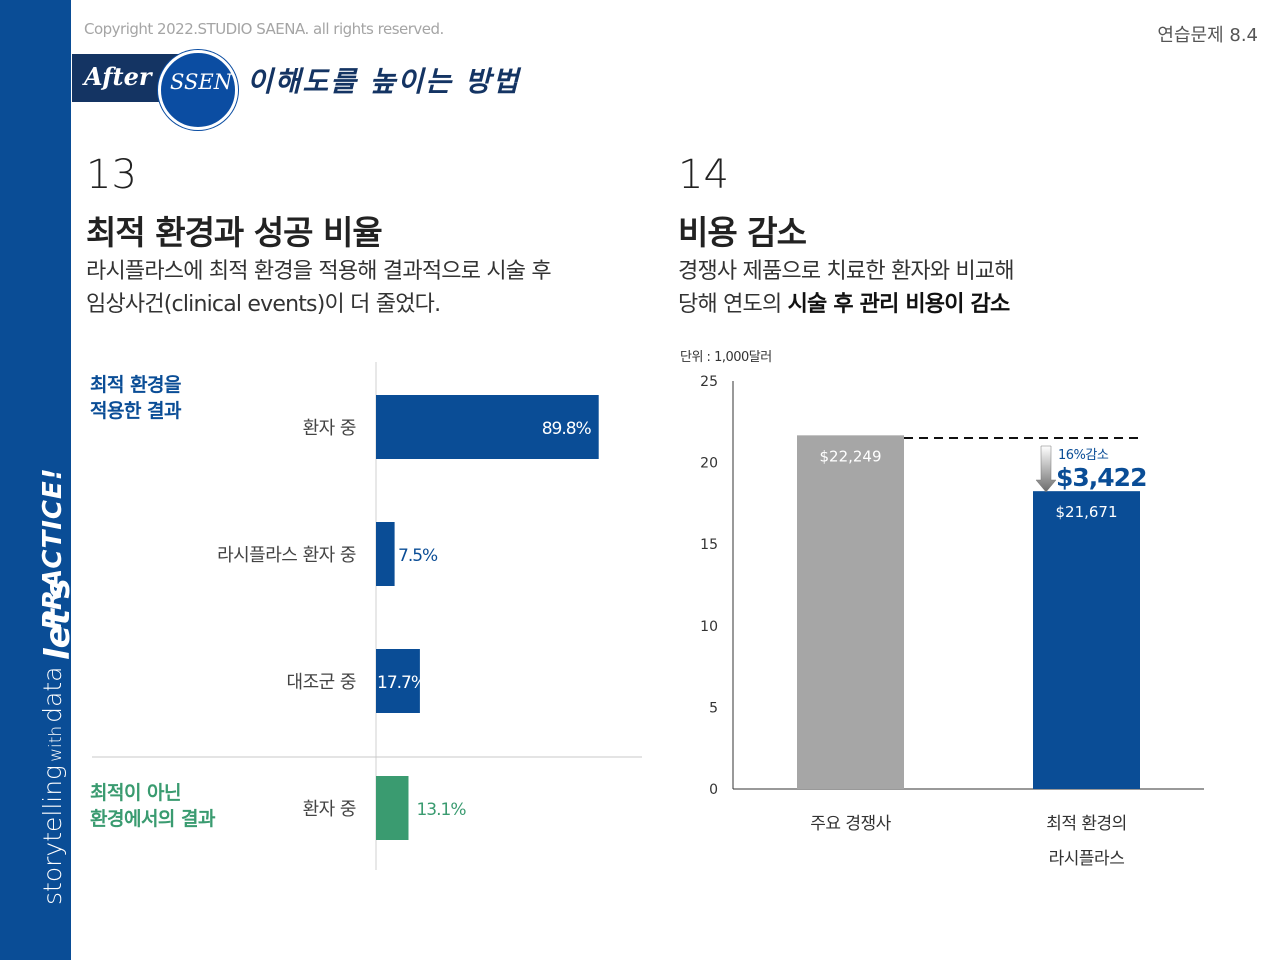 This screenshot has width=1280, height=960. Describe the element at coordinates (319, 271) in the screenshot. I see `left-desc-line1: 라시플라스에 최적 환경을 적용해 결과적으로 시술 후` at that location.